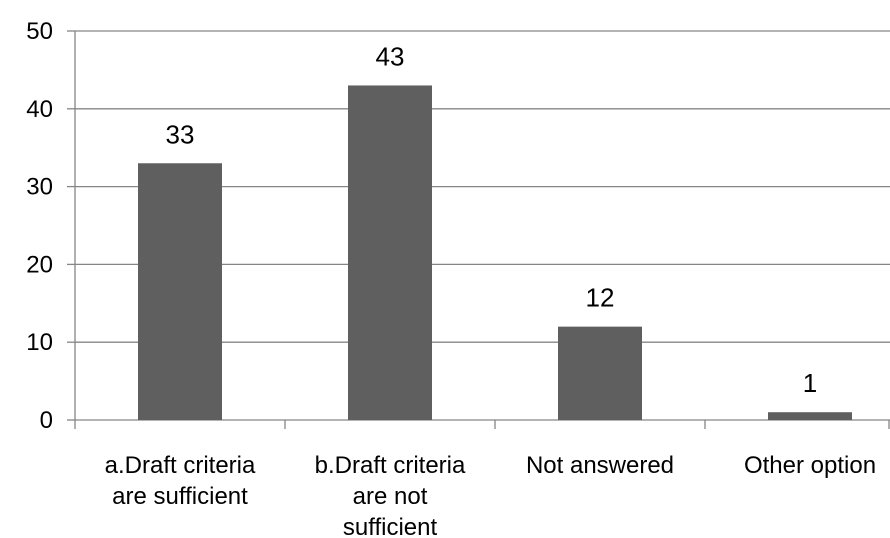 This screenshot has height=538, width=890. What do you see at coordinates (39, 187) in the screenshot?
I see `y-tick-label: 30` at bounding box center [39, 187].